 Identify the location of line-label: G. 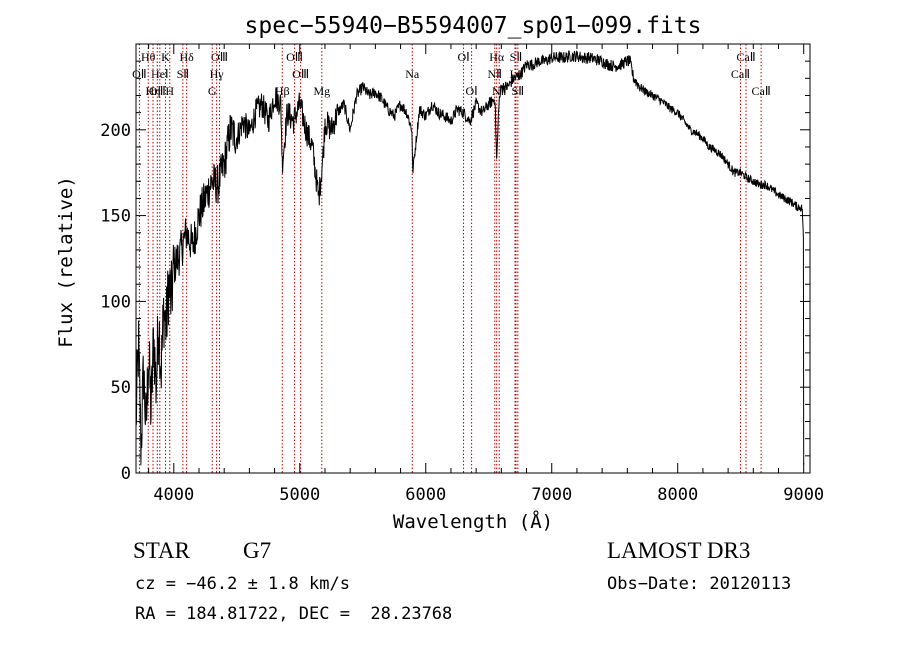
(212, 91).